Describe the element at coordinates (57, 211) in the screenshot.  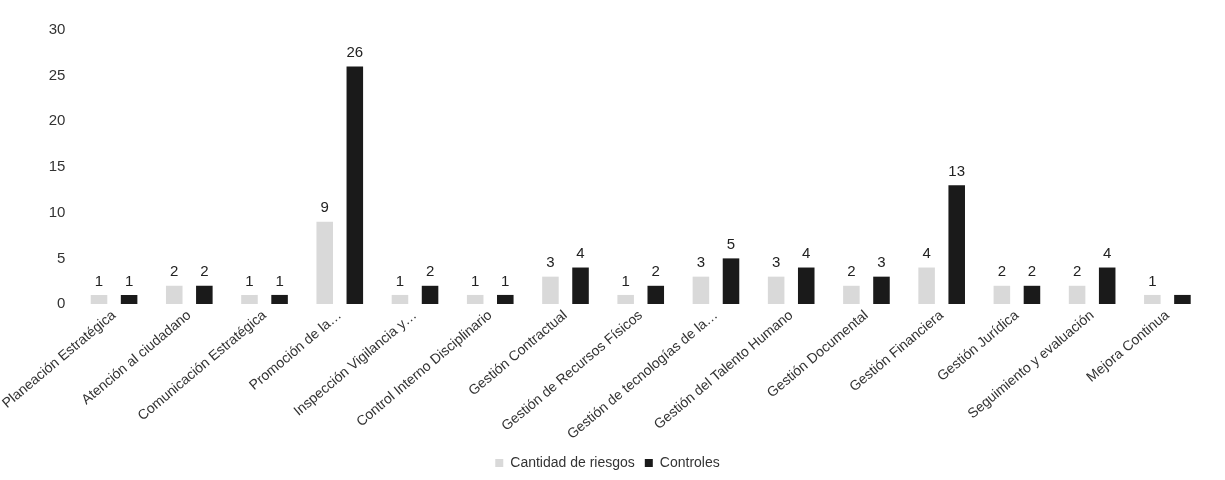
I see `y-tick-label: 10` at that location.